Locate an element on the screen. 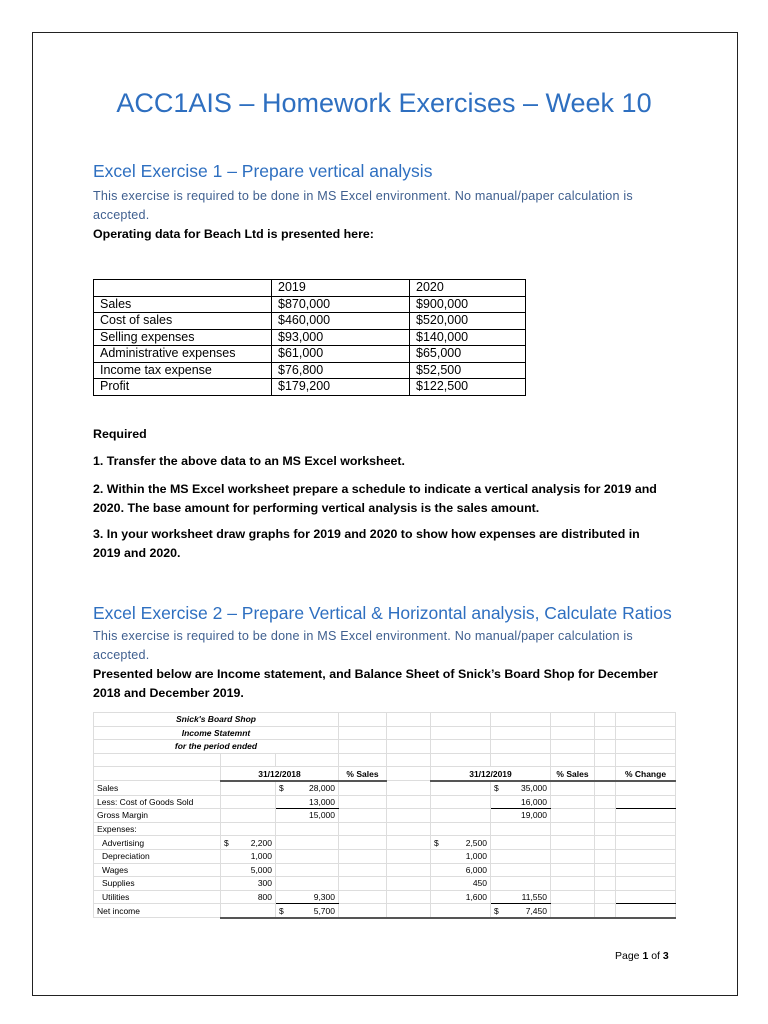 Image resolution: width=768 pixels, height=1024 pixels. row-label: Advertising is located at coordinates (157, 842).